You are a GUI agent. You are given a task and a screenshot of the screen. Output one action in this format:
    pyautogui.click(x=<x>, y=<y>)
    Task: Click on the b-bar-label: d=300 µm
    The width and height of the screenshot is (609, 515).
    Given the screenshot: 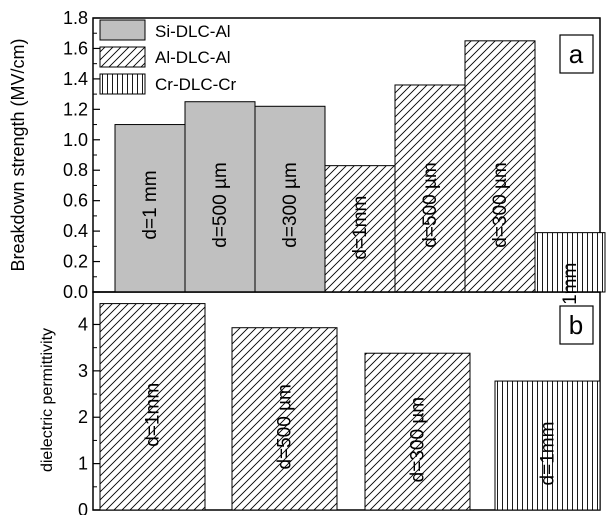 What is the action you would take?
    pyautogui.click(x=418, y=439)
    